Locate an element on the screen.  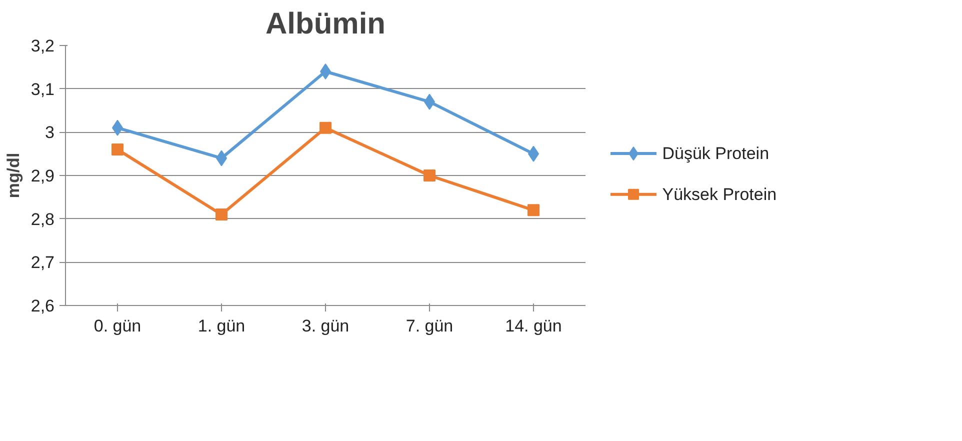
x-tick-label: 14. gün is located at coordinates (533, 326).